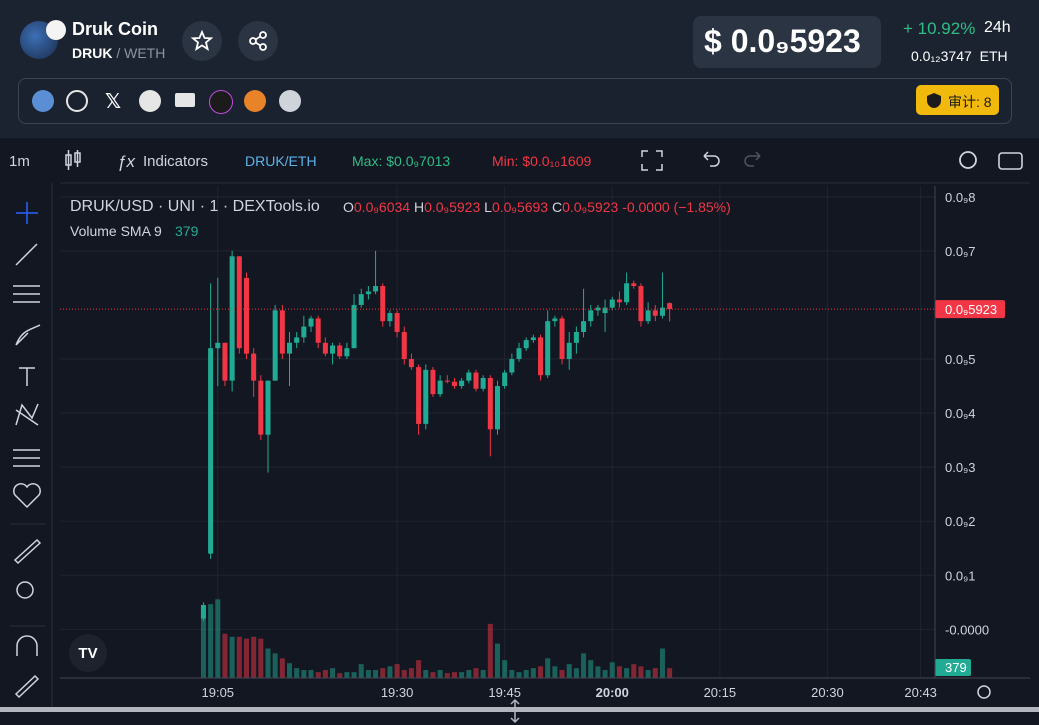  What do you see at coordinates (290, 101) in the screenshot?
I see `more-links` at bounding box center [290, 101].